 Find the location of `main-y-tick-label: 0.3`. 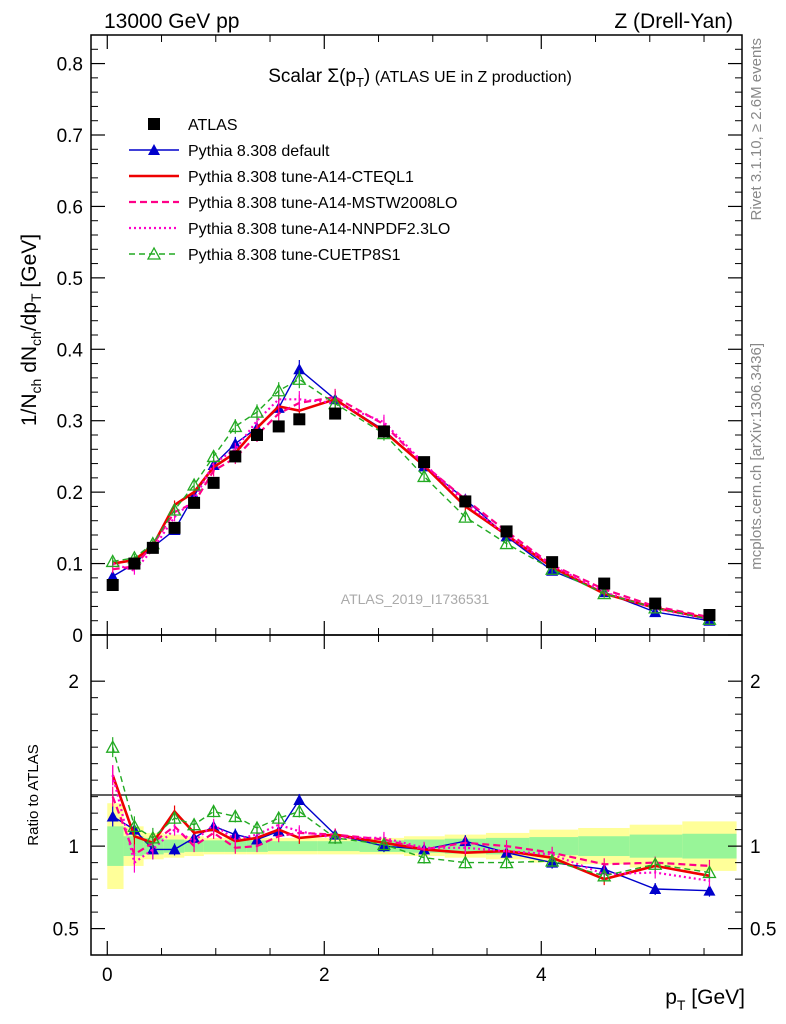

main-y-tick-label: 0.3 is located at coordinates (70, 422).